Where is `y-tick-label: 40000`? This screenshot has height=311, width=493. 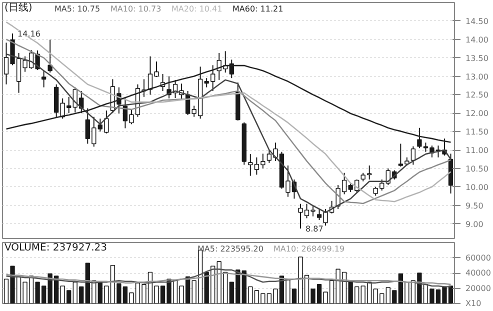 y-tick-label: 40000 is located at coordinates (478, 273).